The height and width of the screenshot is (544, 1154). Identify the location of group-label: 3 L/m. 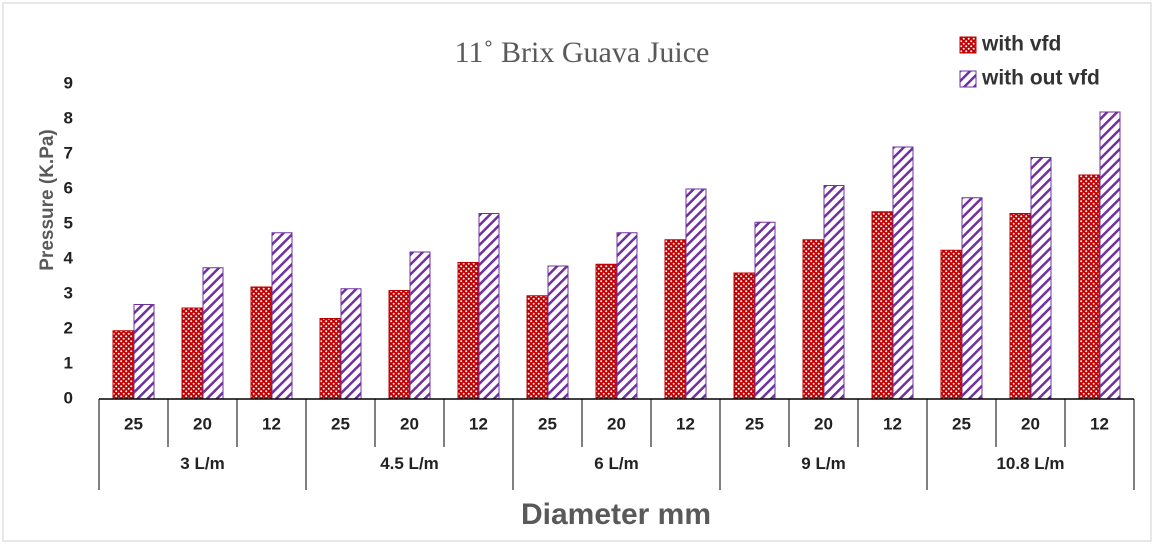
(202, 463).